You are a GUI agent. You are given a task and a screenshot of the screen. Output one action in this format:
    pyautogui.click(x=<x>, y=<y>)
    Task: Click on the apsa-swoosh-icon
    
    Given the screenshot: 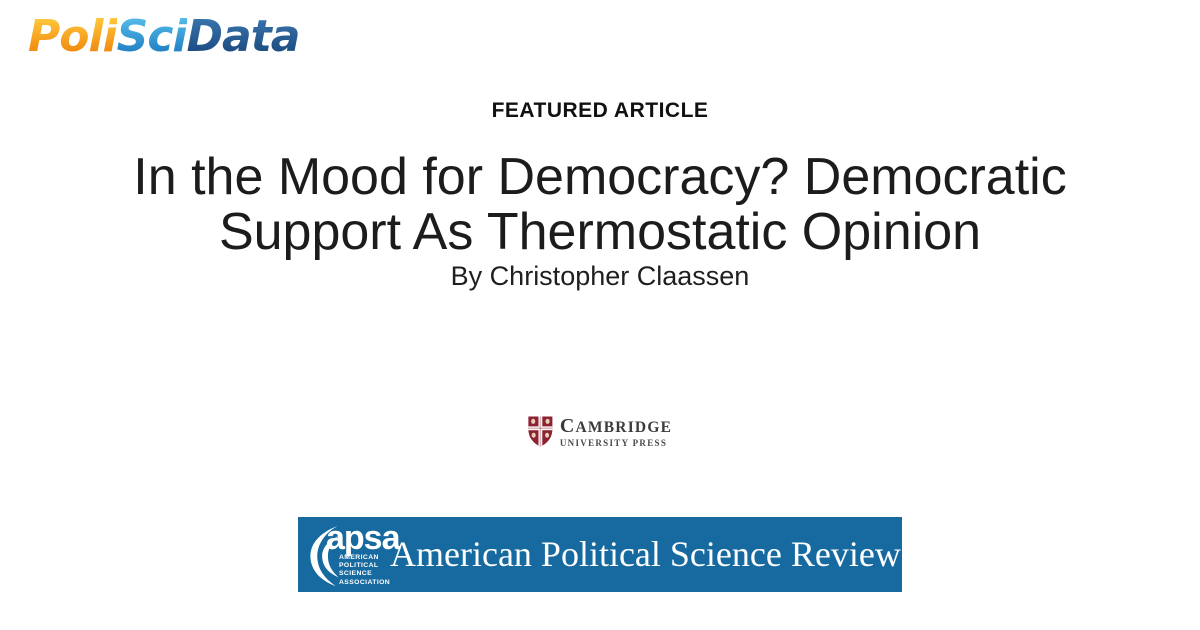 What is the action you would take?
    pyautogui.click(x=325, y=555)
    